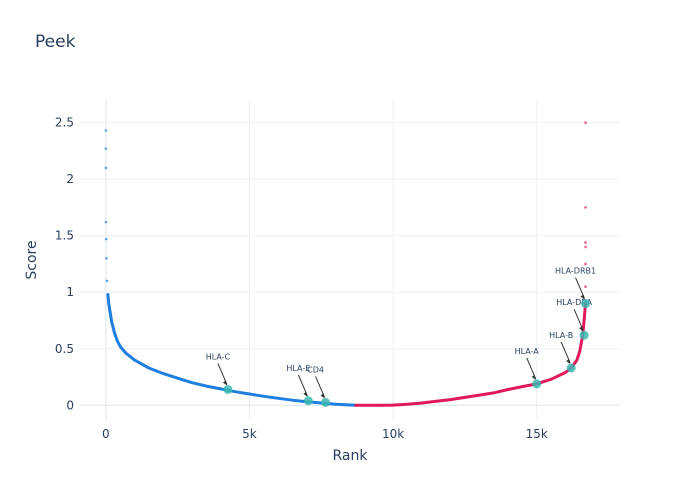 The height and width of the screenshot is (500, 700). Describe the element at coordinates (351, 456) in the screenshot. I see `x-axis-label: Rank` at that location.